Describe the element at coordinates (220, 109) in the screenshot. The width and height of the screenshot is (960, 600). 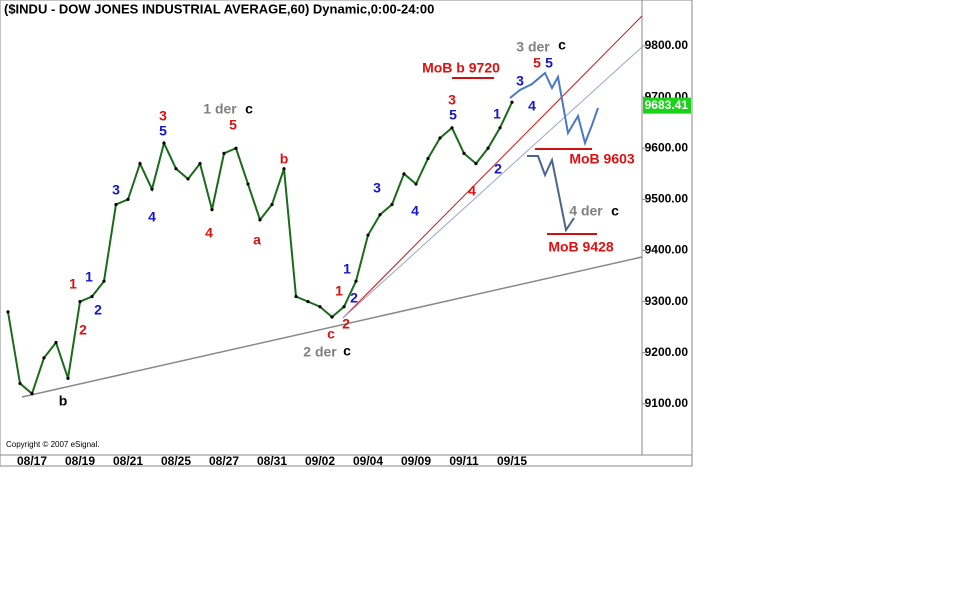
I see `wave-label: 1 der` at that location.